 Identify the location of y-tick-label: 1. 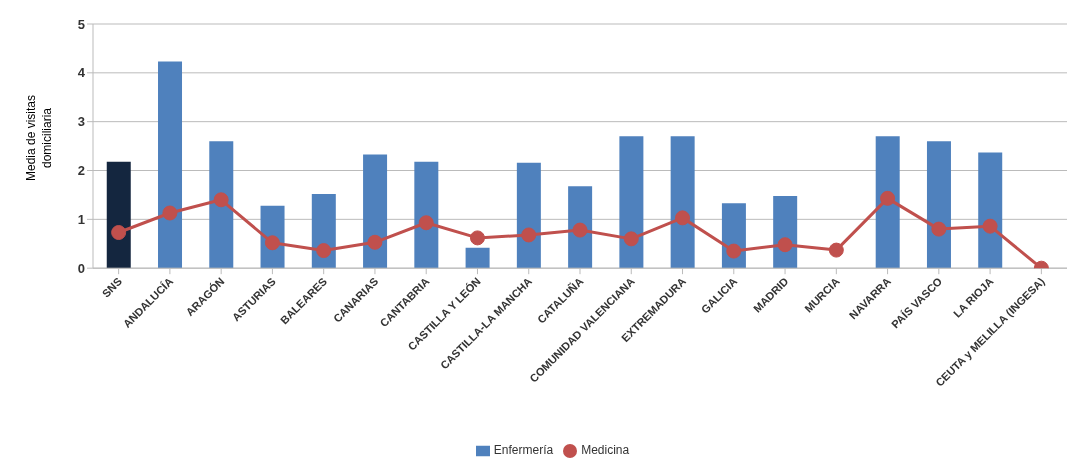
(81, 219).